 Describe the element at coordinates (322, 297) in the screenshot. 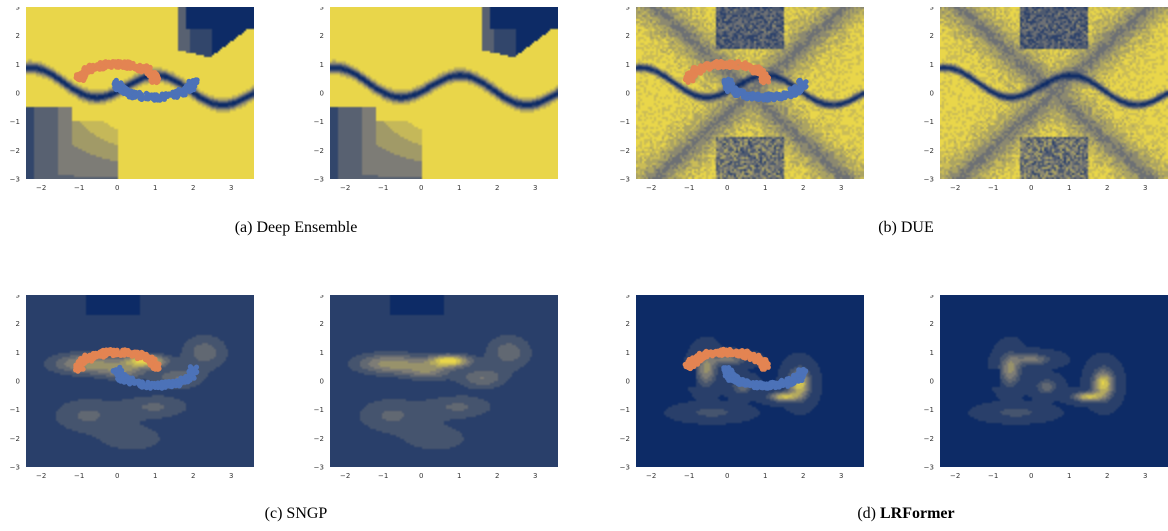

I see `y-tick-label: 3` at that location.